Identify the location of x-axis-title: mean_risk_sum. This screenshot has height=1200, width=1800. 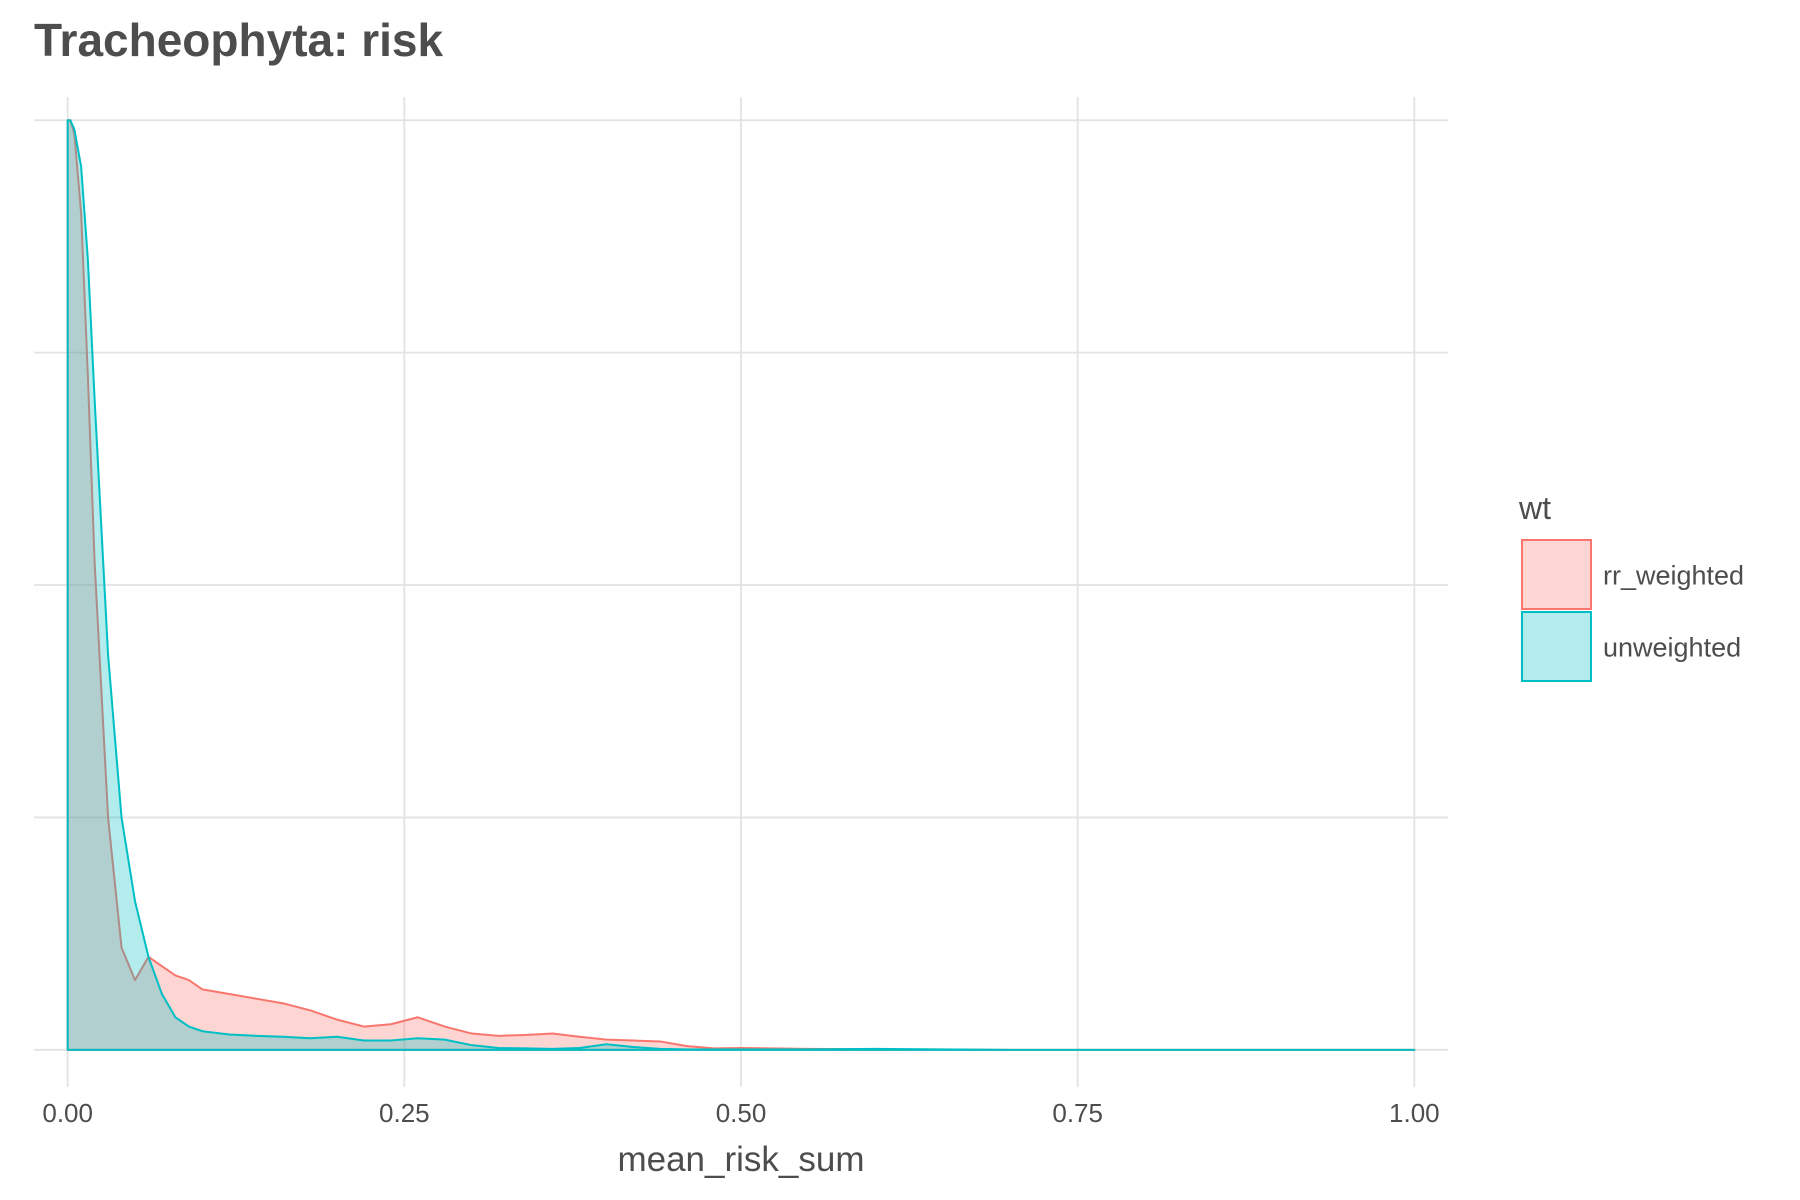
(740, 1159).